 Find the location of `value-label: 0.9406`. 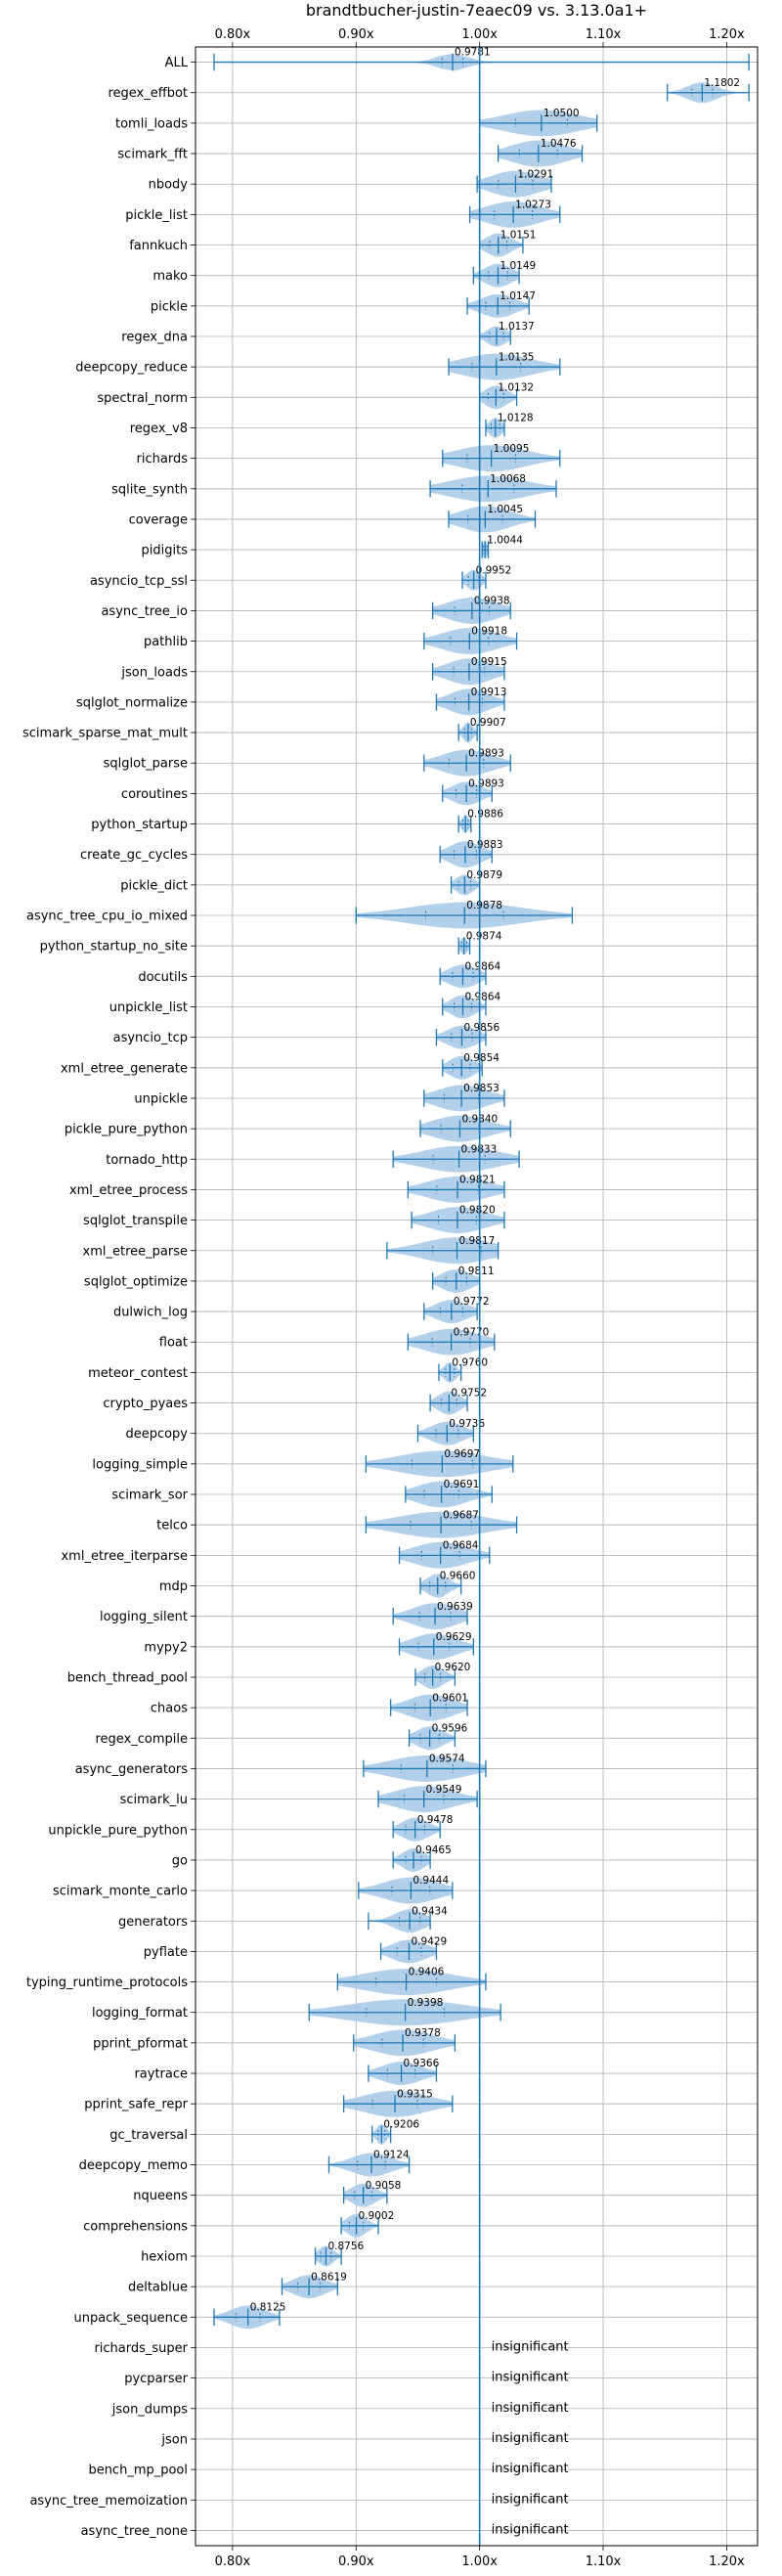

value-label: 0.9406 is located at coordinates (427, 1973).